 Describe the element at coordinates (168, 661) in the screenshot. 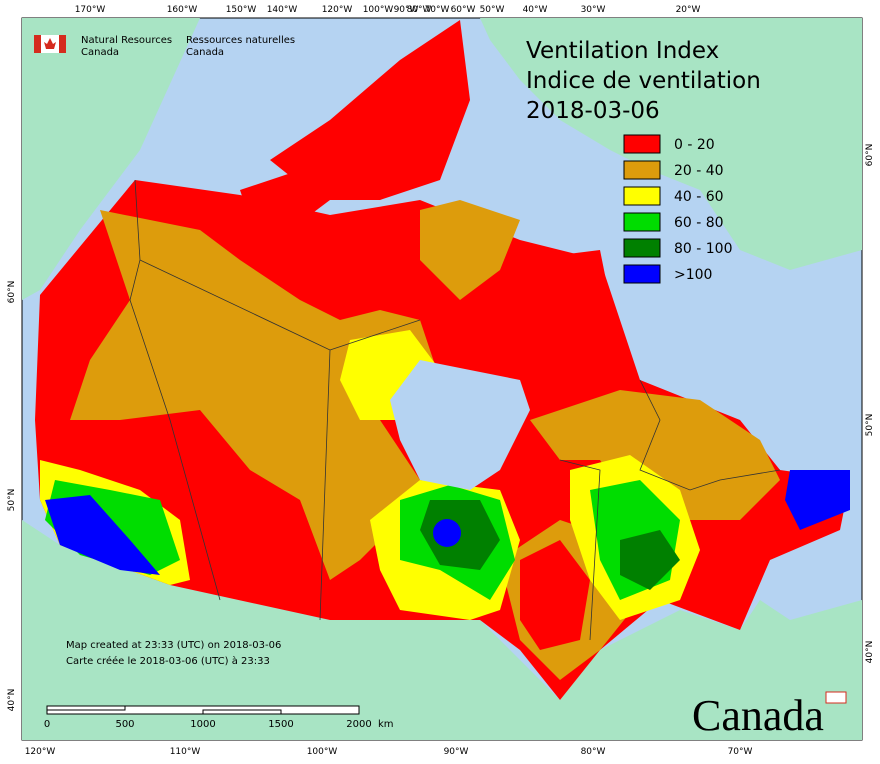

I see `note: Carte créée le 2018-03-06 (UTC) à 23:33` at that location.